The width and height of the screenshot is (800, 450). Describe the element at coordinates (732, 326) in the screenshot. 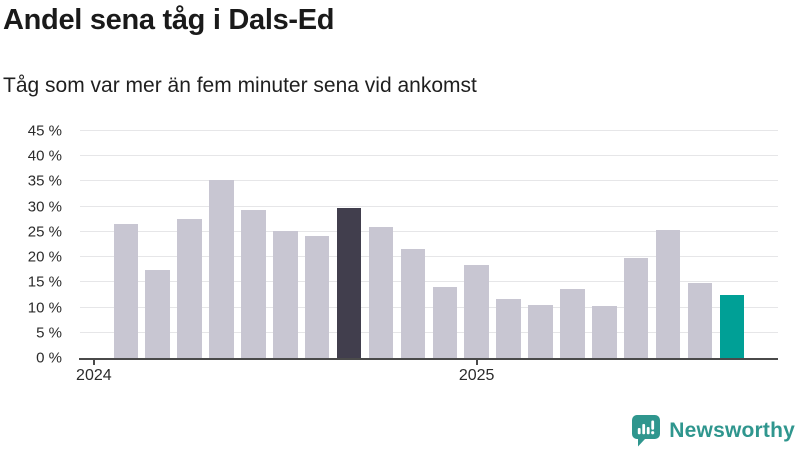

I see `bar-sep-2025` at that location.